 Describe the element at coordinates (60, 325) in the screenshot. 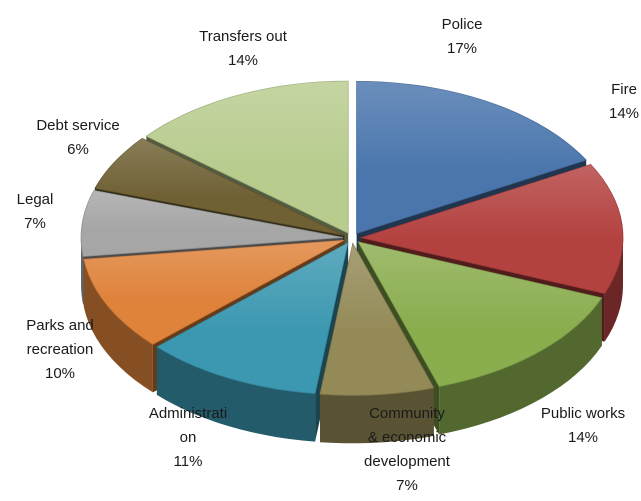

I see `slice-label-parks-and-recreation-line-1: Parks and` at that location.